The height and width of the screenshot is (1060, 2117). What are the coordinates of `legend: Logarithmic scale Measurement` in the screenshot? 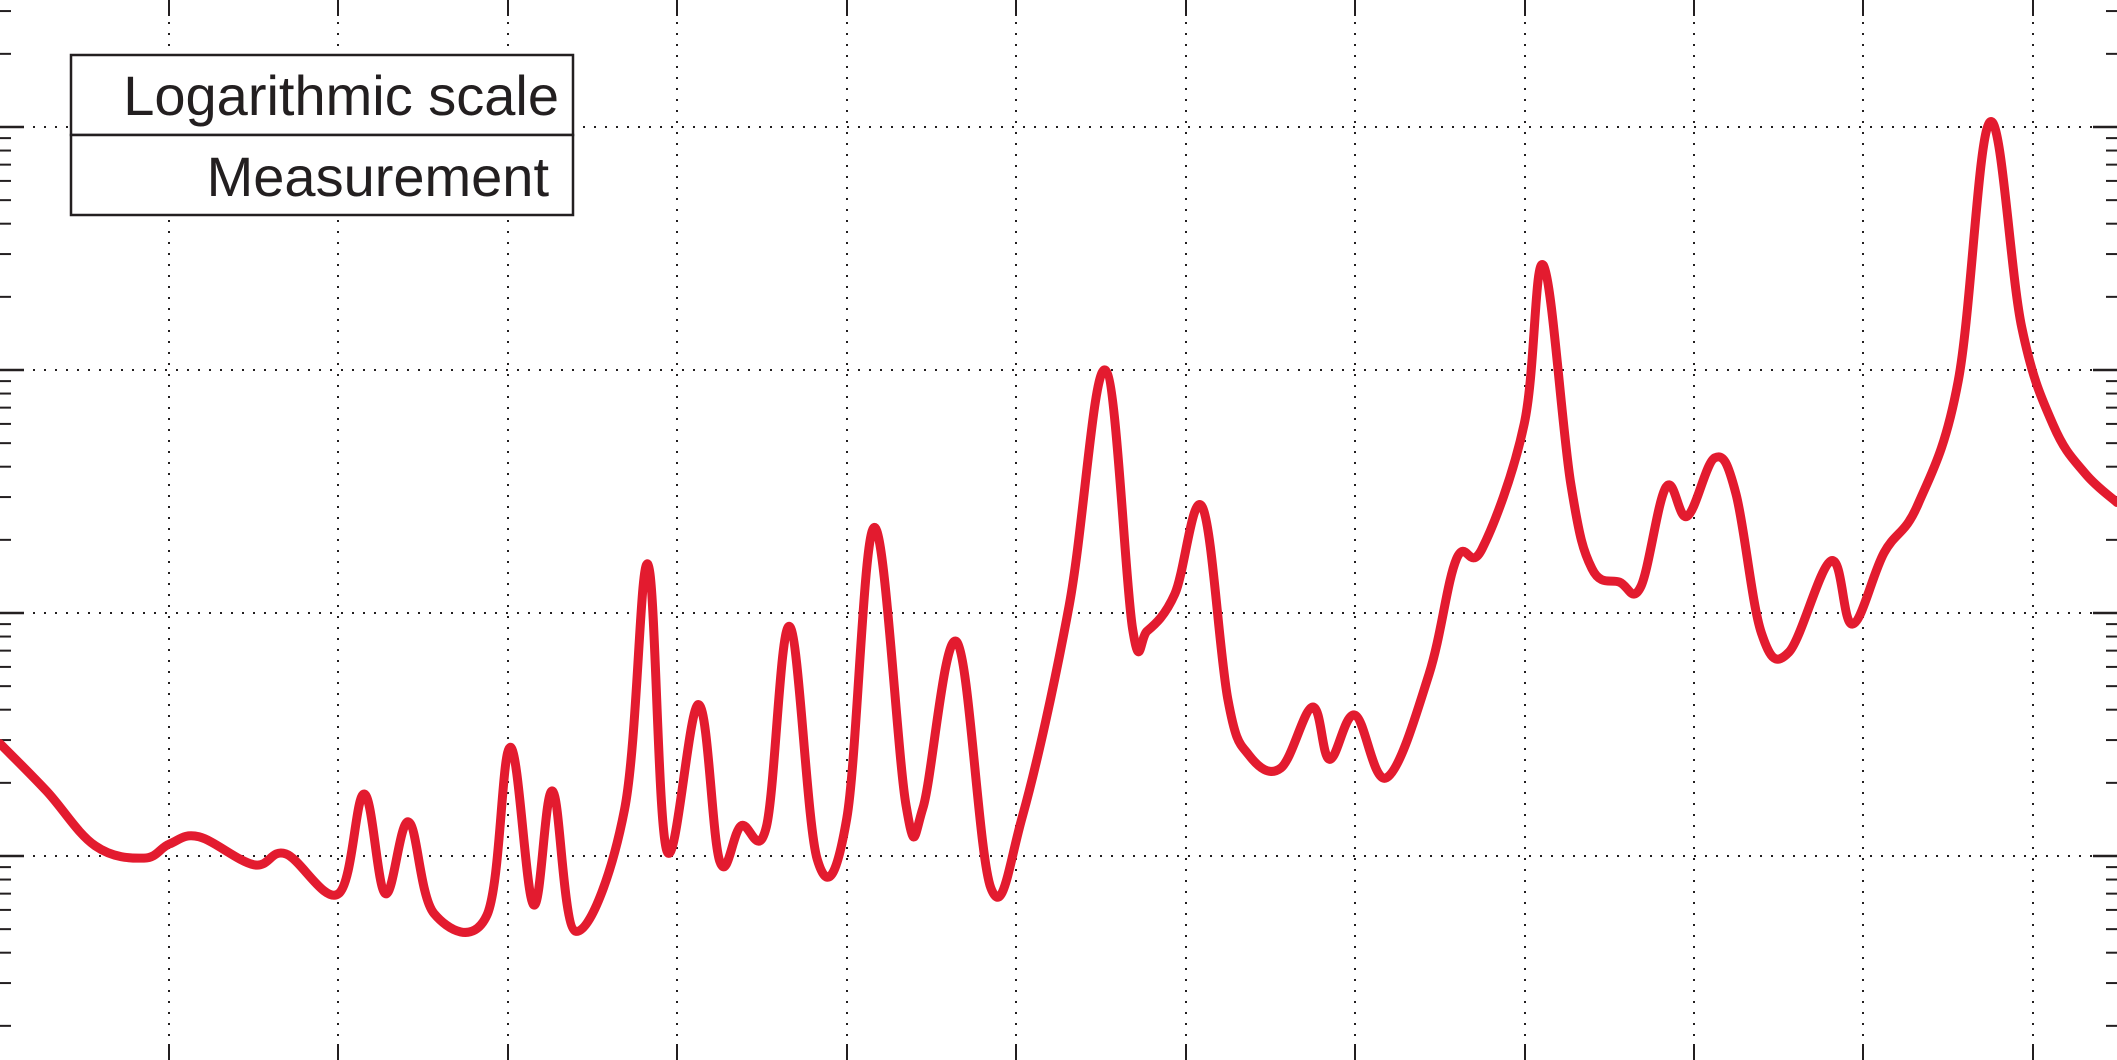 It's located at (322, 135).